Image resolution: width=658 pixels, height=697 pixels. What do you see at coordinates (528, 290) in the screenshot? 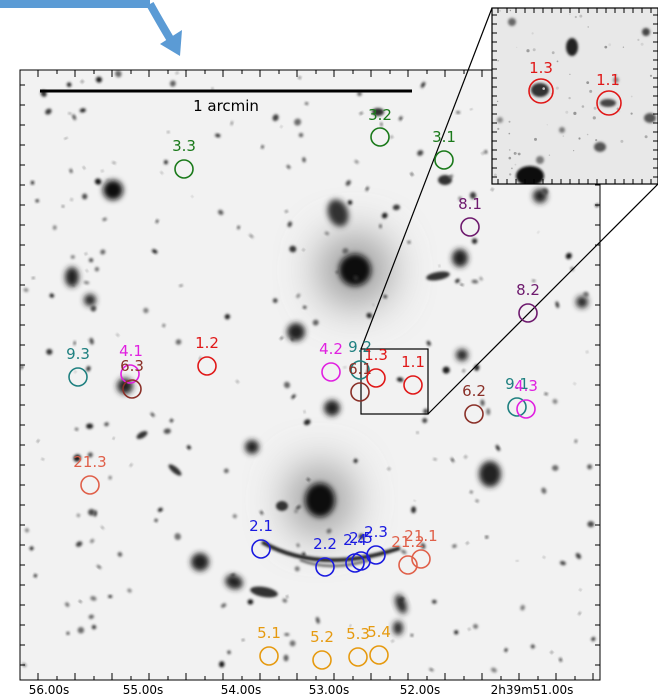
I see `marker-label: 8.2` at bounding box center [528, 290].